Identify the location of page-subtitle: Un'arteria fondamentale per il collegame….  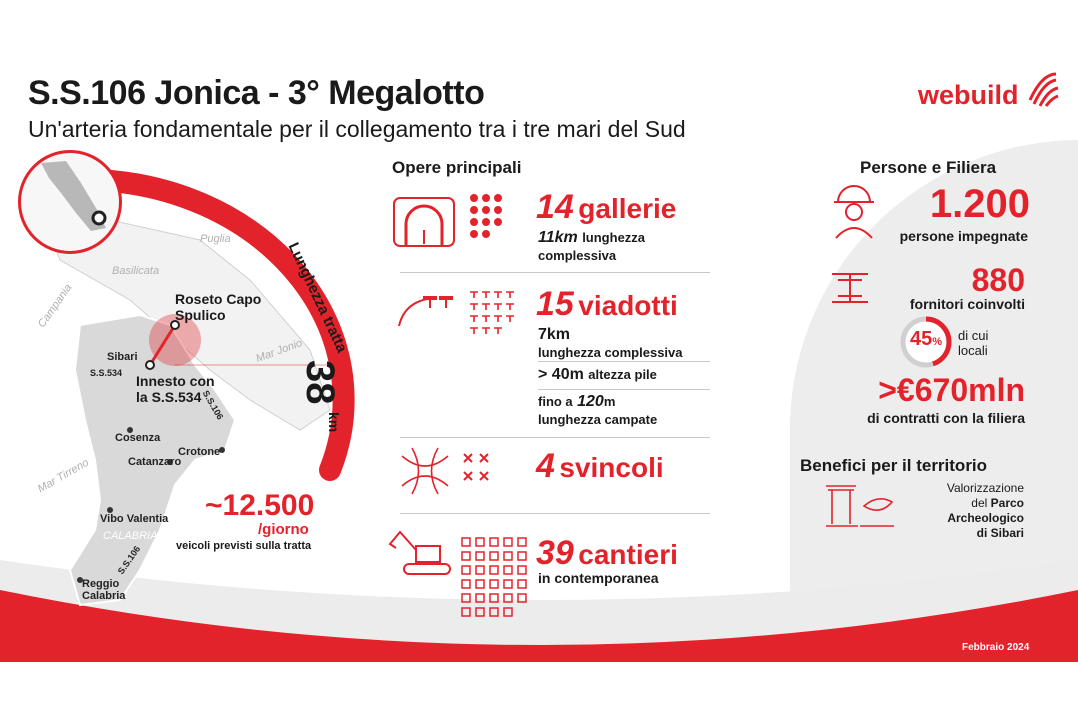
(357, 129).